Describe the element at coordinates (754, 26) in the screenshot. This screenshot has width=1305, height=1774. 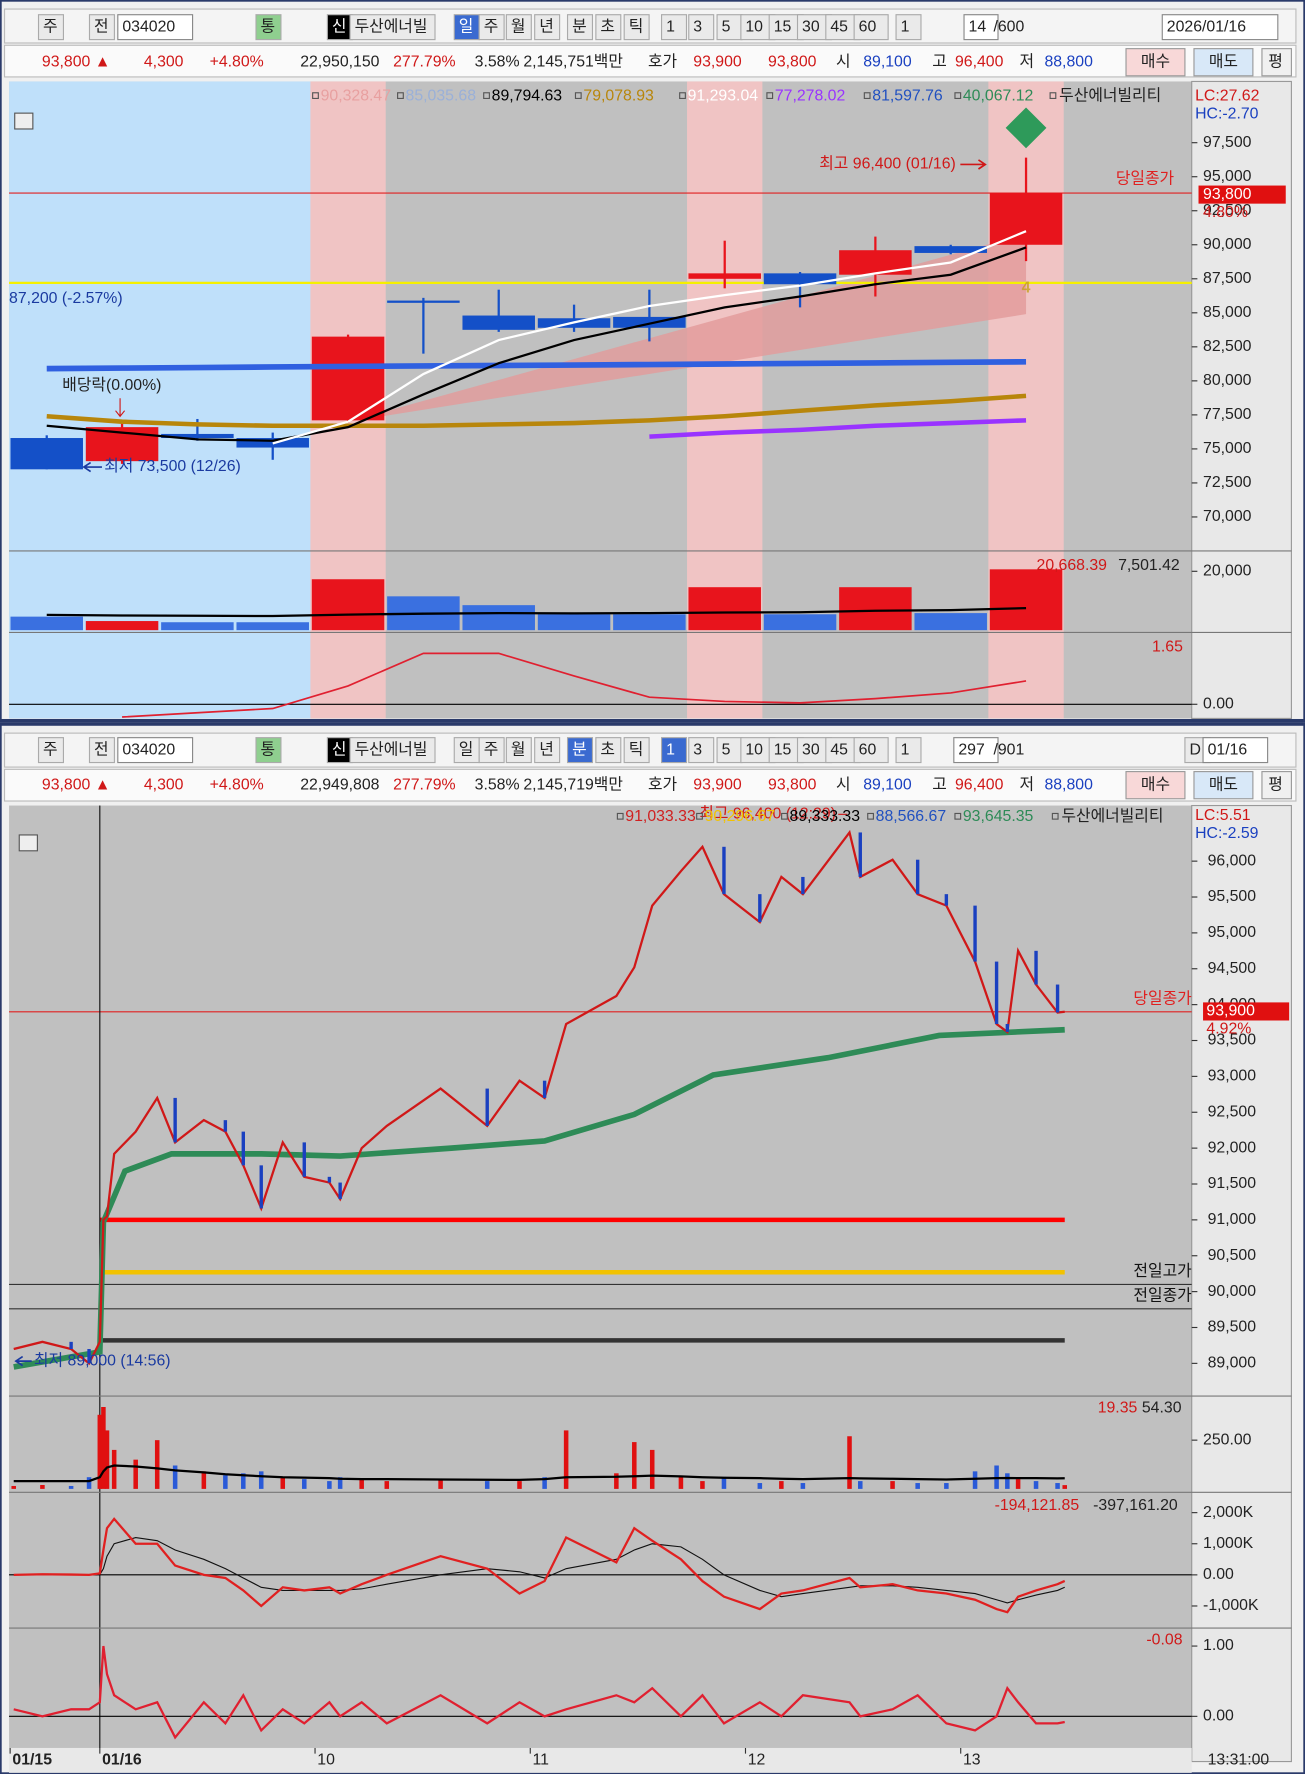
I see `toolbar-item: 10` at that location.